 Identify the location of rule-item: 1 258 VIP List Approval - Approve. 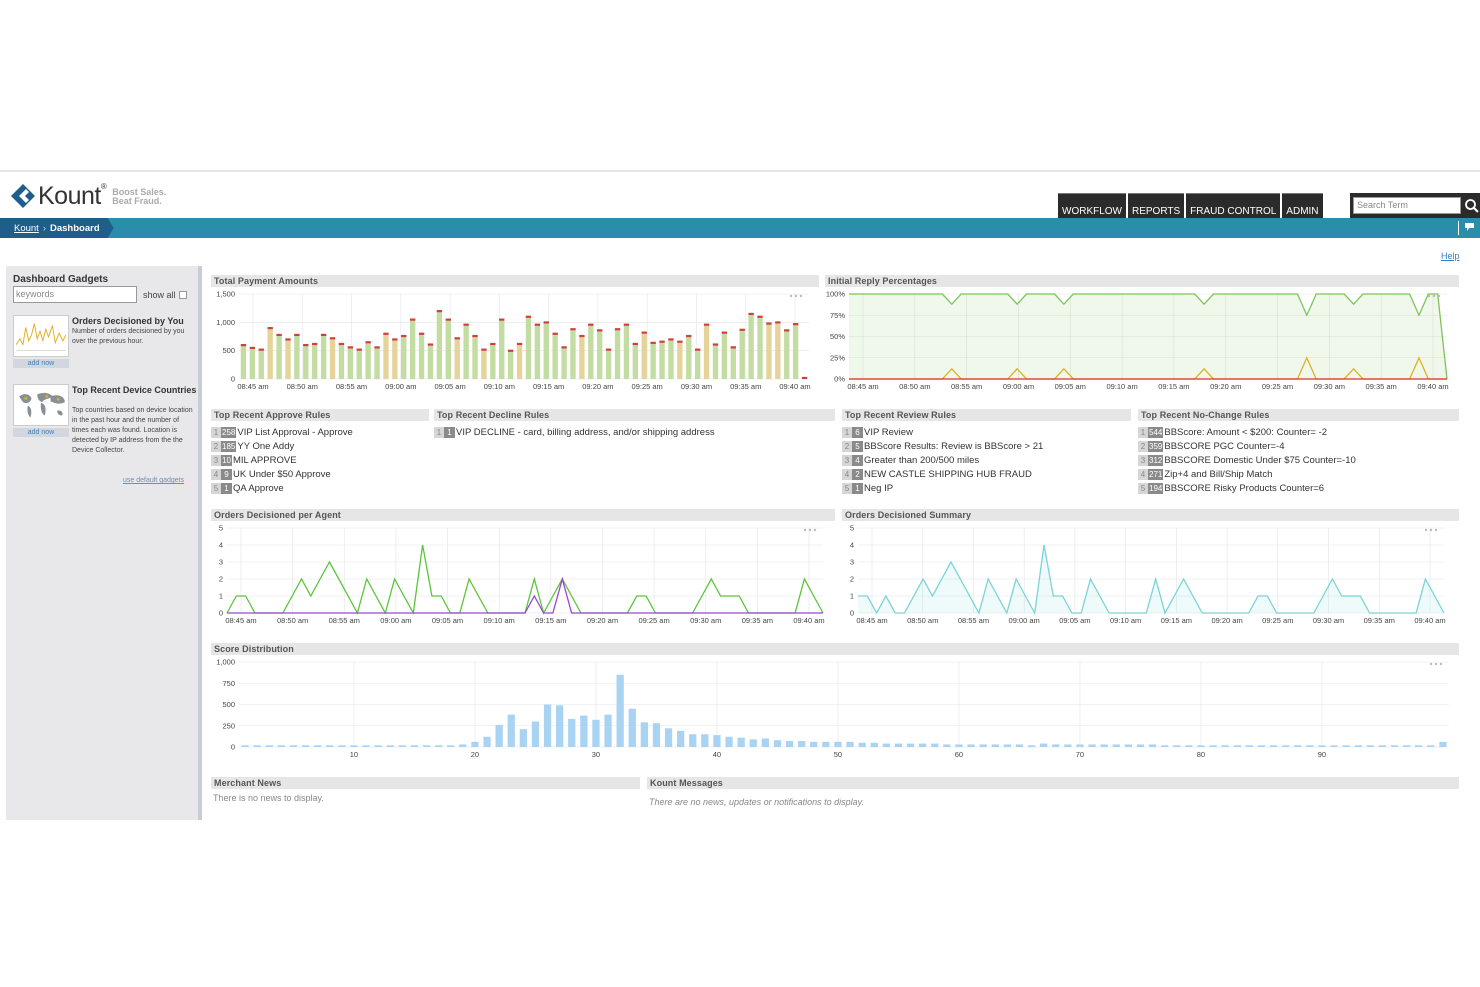
(282, 432).